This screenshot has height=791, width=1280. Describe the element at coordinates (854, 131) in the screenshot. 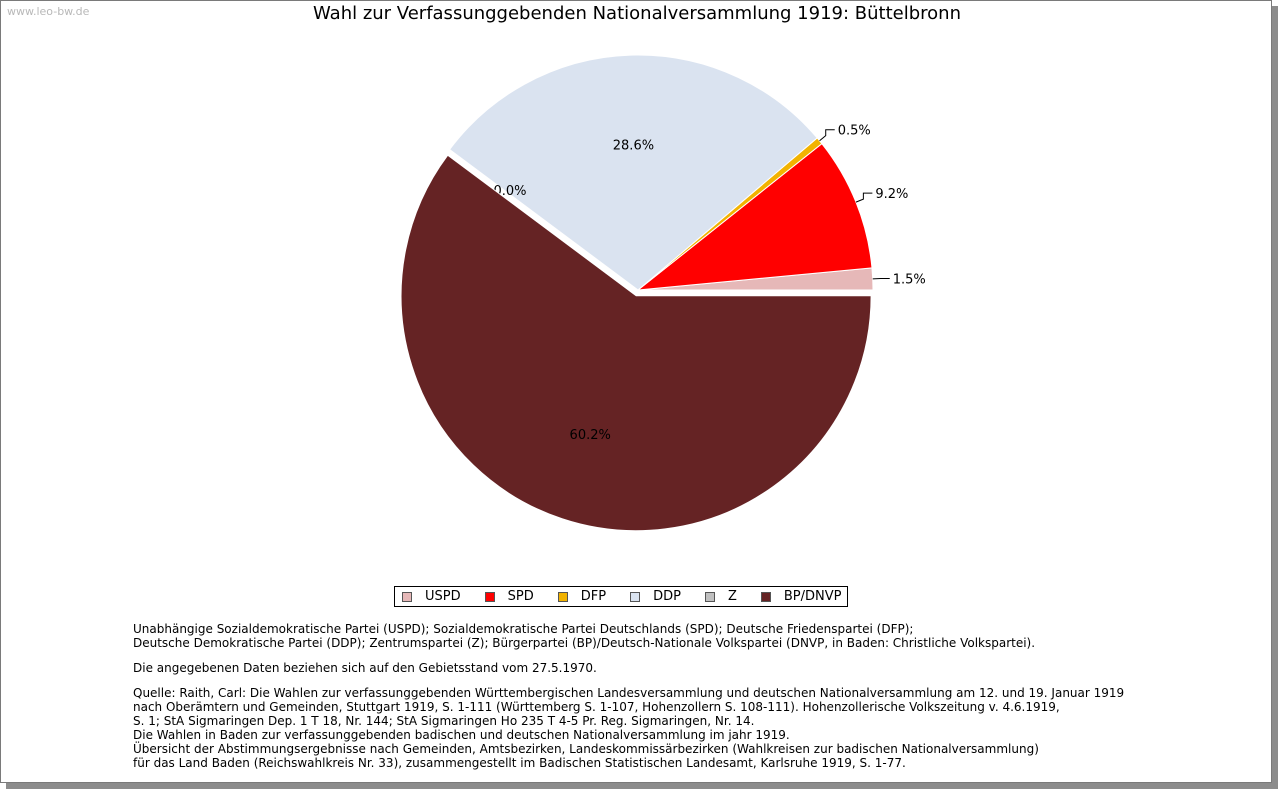

I see `slice-label-dfp: 0.5%` at that location.